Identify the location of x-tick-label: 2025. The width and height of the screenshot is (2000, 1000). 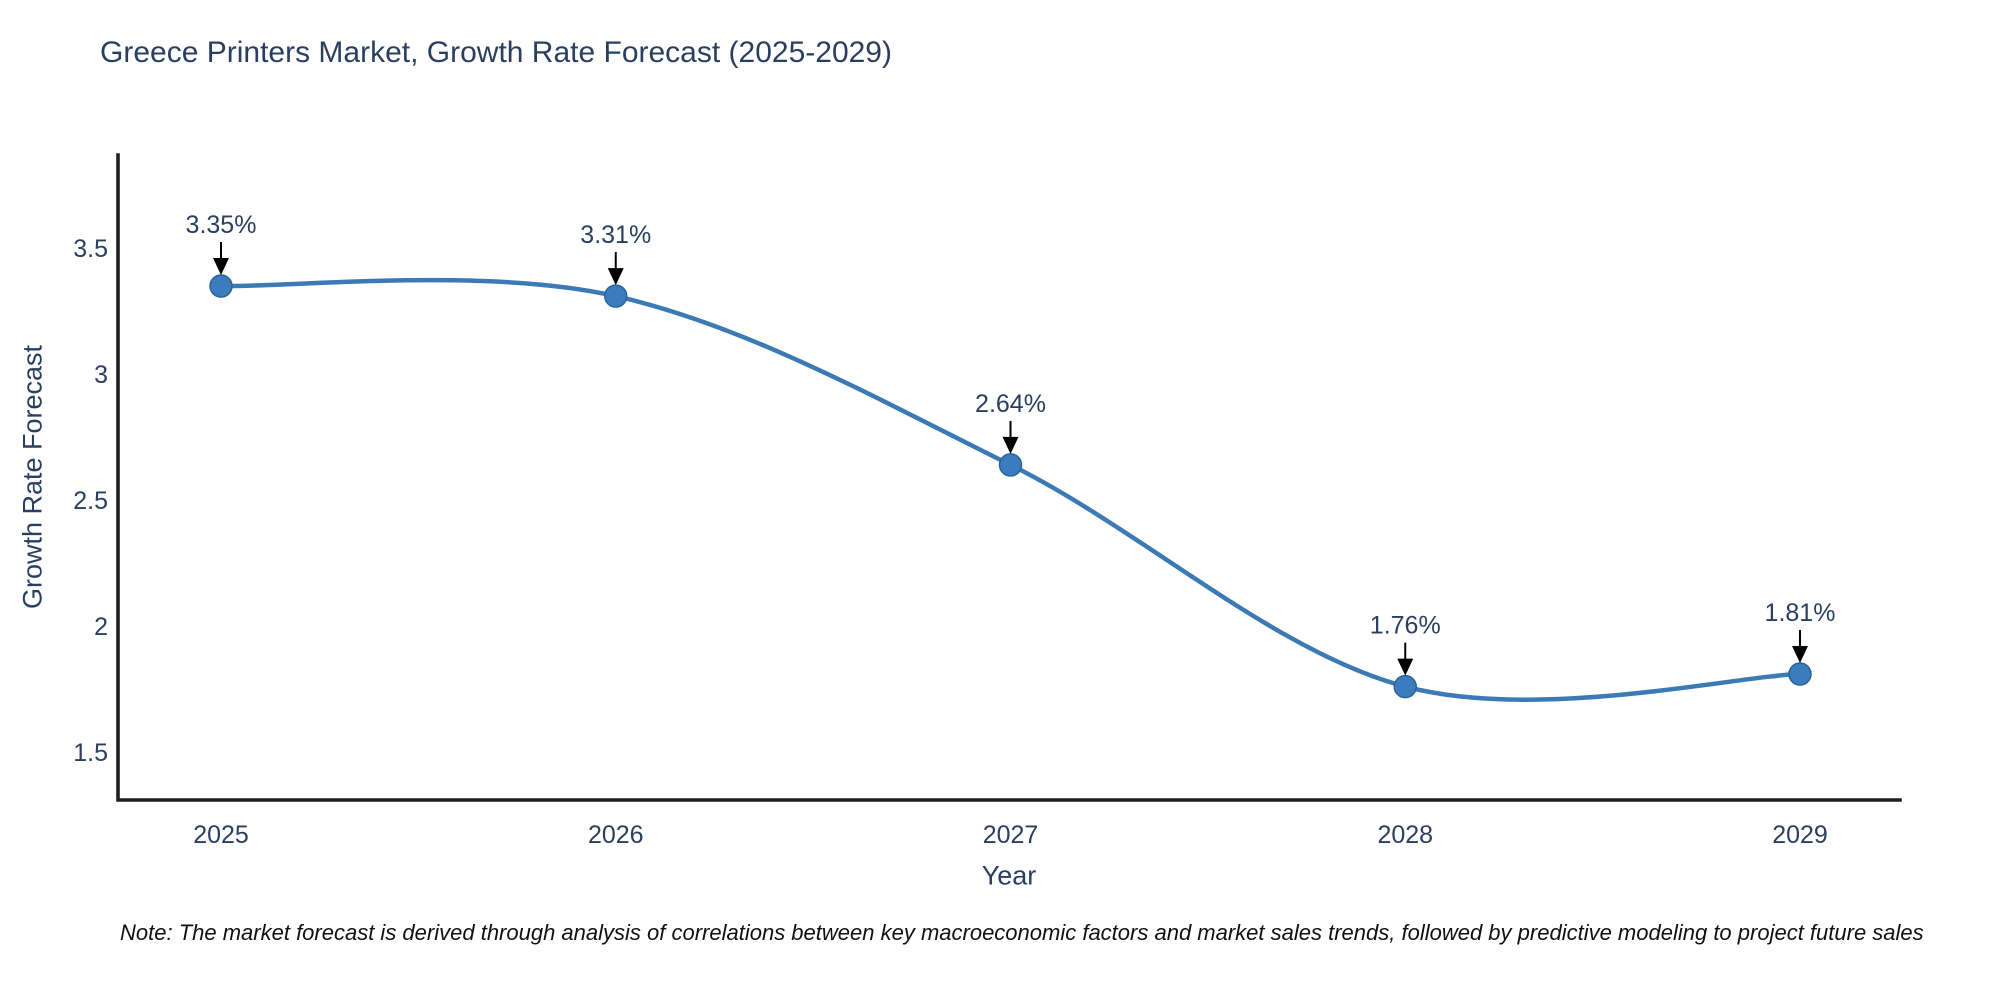
(221, 835).